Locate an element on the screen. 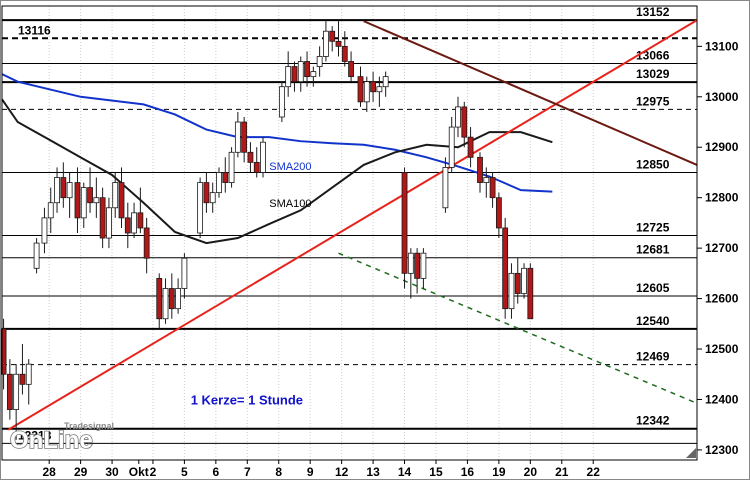 The height and width of the screenshot is (480, 750). level-label: 12975 is located at coordinates (653, 101).